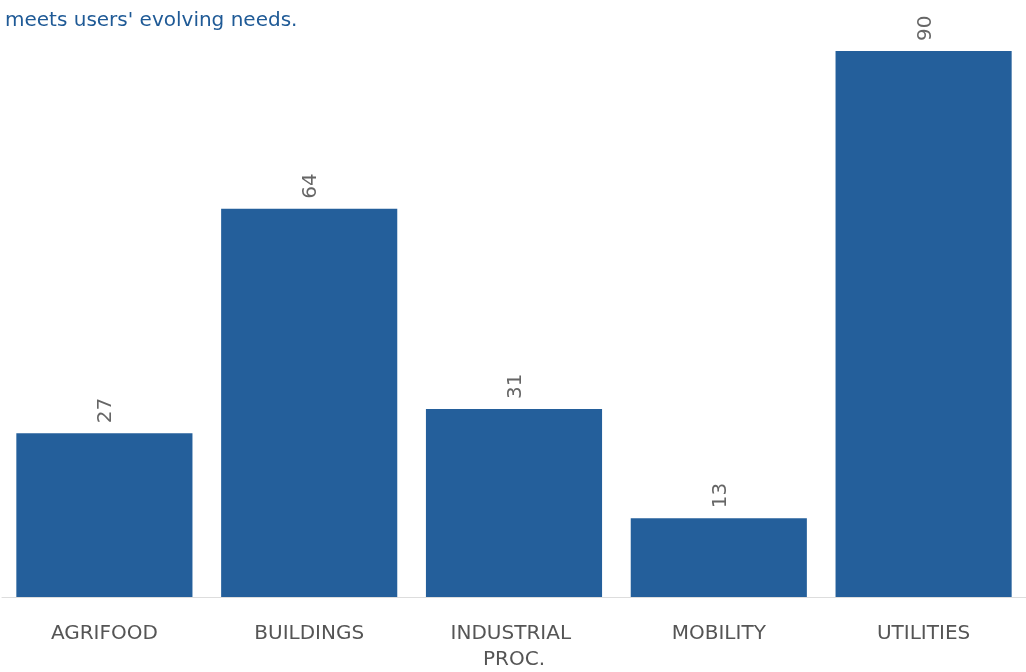  Describe the element at coordinates (104, 410) in the screenshot. I see `data-label: 27` at that location.